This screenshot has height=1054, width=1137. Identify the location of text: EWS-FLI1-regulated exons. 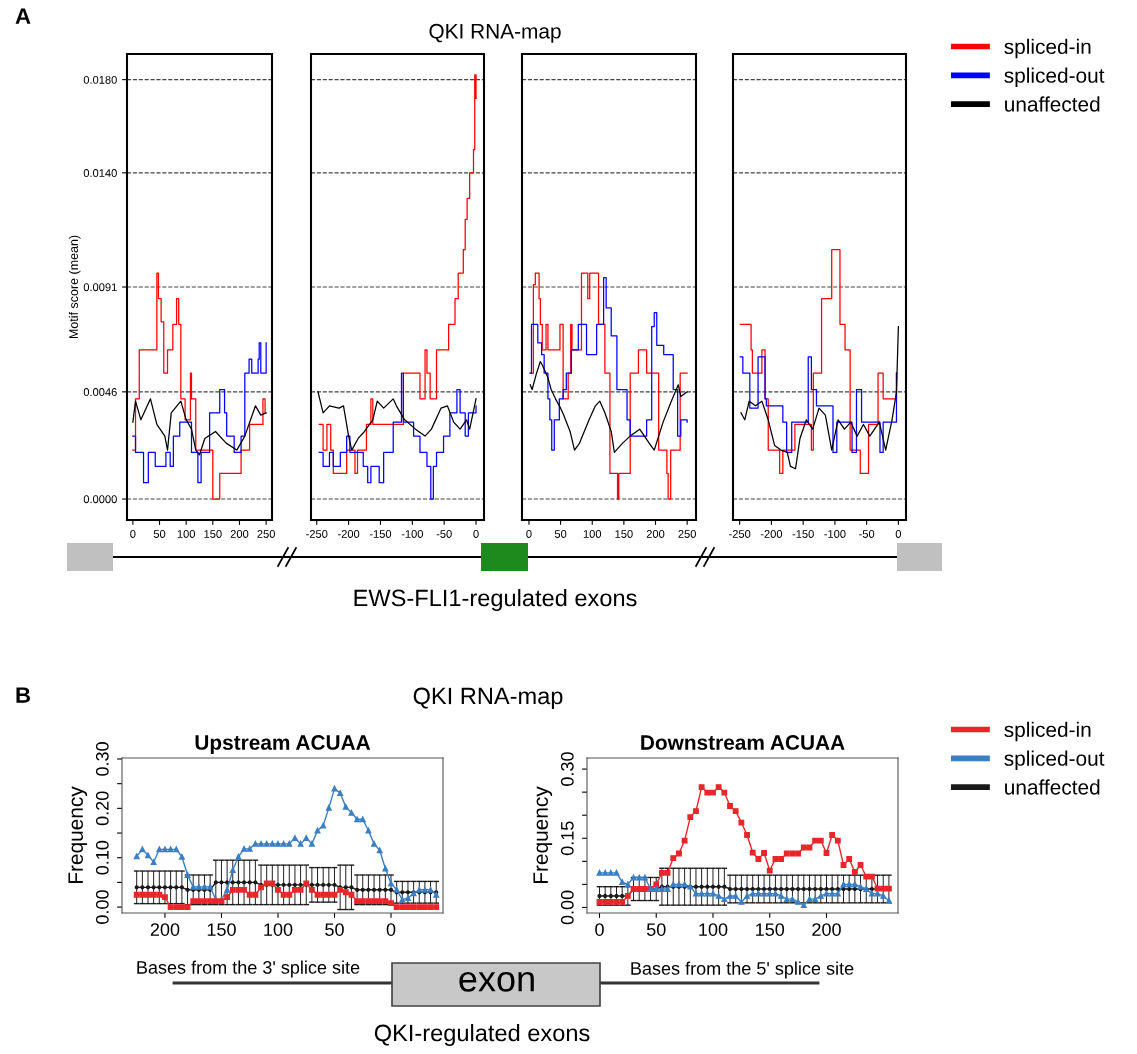
(495, 599).